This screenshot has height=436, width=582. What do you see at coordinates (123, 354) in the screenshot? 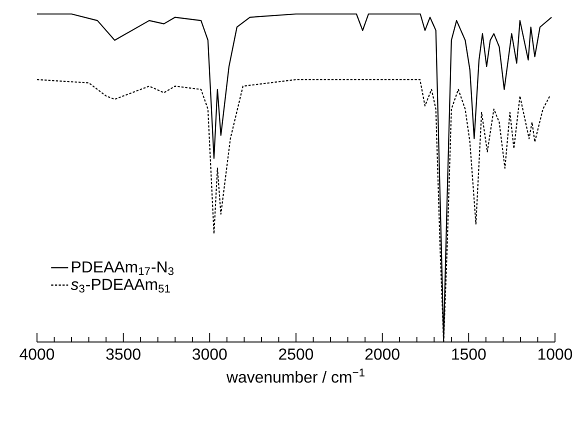
I see `x-tick-label: 3500` at bounding box center [123, 354].